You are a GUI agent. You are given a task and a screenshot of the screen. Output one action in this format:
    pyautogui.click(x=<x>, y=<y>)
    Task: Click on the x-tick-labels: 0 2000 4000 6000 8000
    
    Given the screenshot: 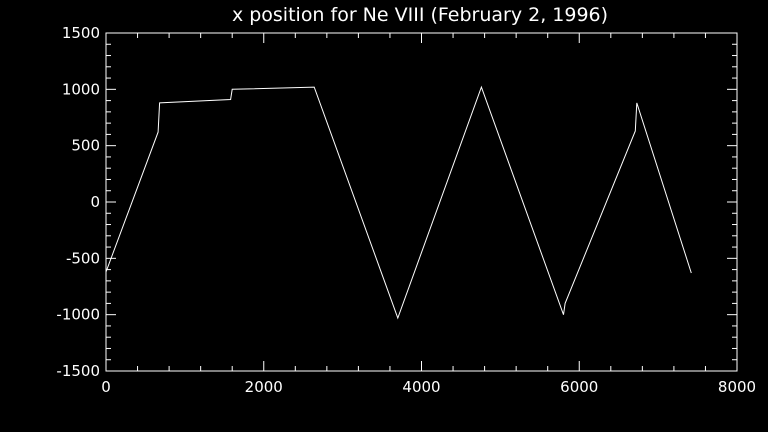 What is the action you would take?
    pyautogui.click(x=428, y=387)
    